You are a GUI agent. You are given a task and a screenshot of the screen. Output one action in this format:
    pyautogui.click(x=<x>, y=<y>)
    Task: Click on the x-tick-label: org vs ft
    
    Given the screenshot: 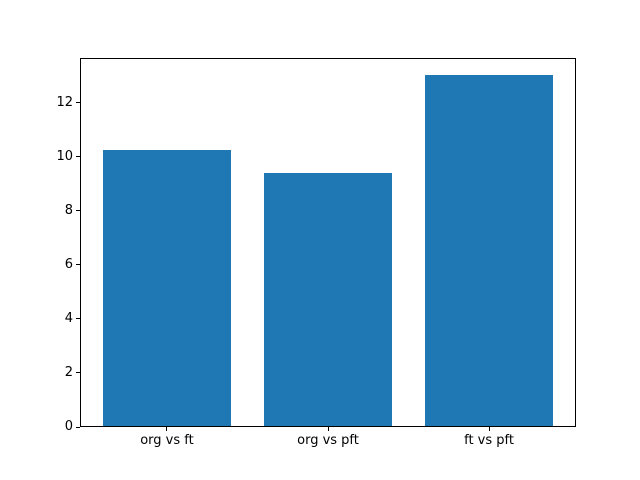 What is the action you would take?
    pyautogui.click(x=167, y=440)
    